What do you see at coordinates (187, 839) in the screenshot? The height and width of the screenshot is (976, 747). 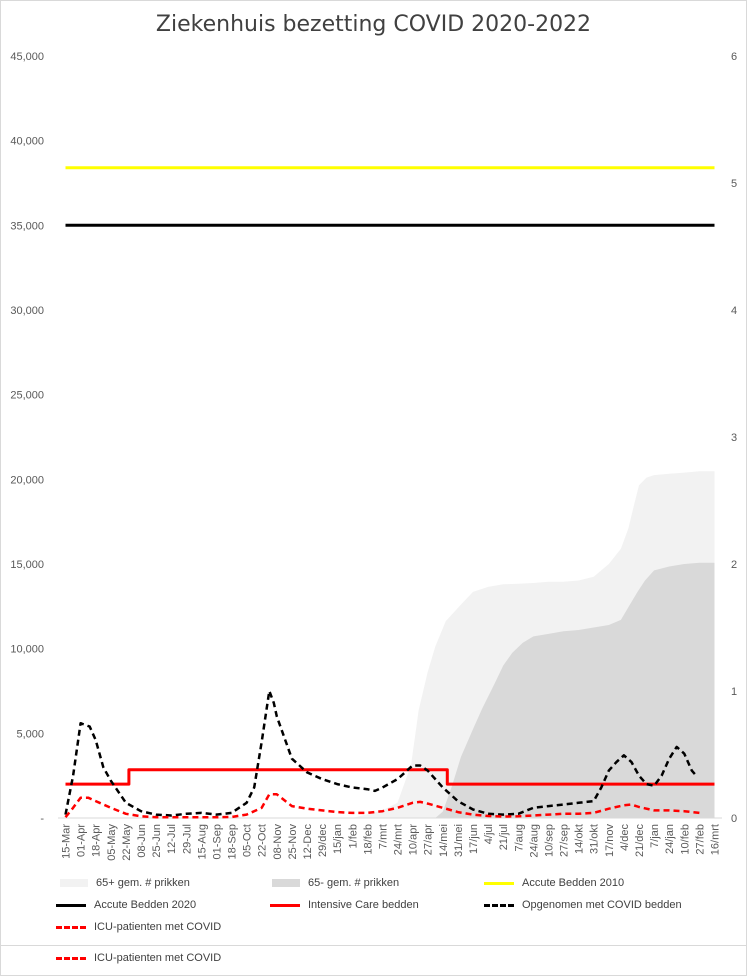 I see `x-tick-label: 29-Jul` at bounding box center [187, 839].